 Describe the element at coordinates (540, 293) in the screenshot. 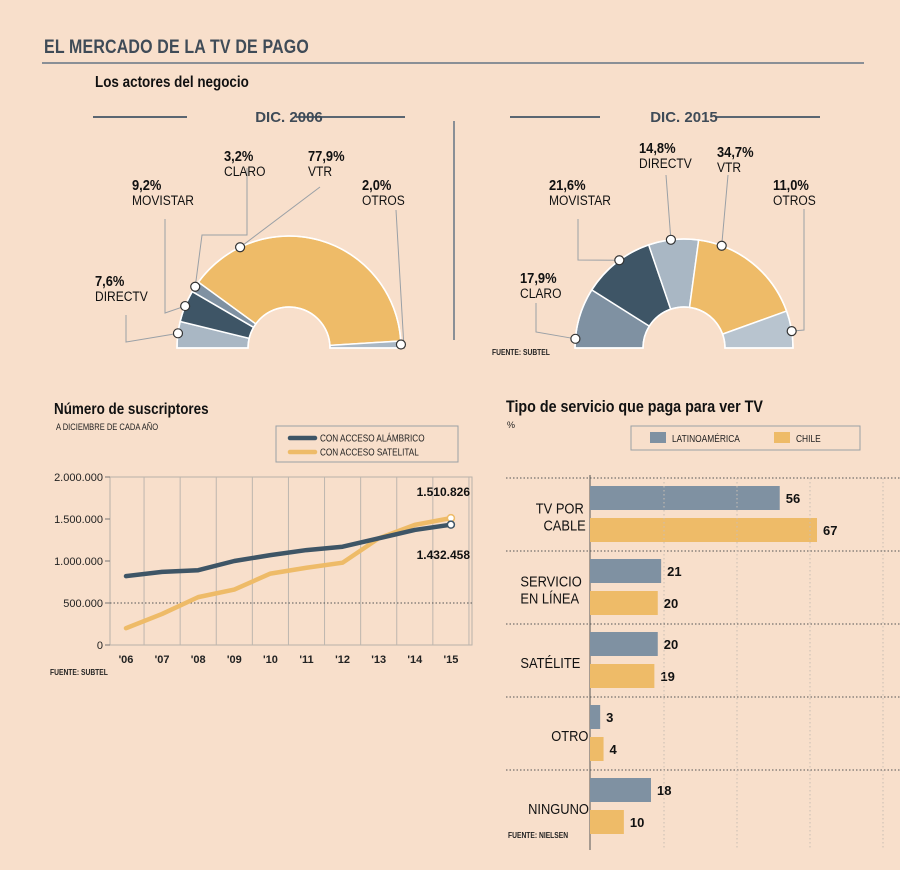

I see `label-claro: CLARO` at that location.